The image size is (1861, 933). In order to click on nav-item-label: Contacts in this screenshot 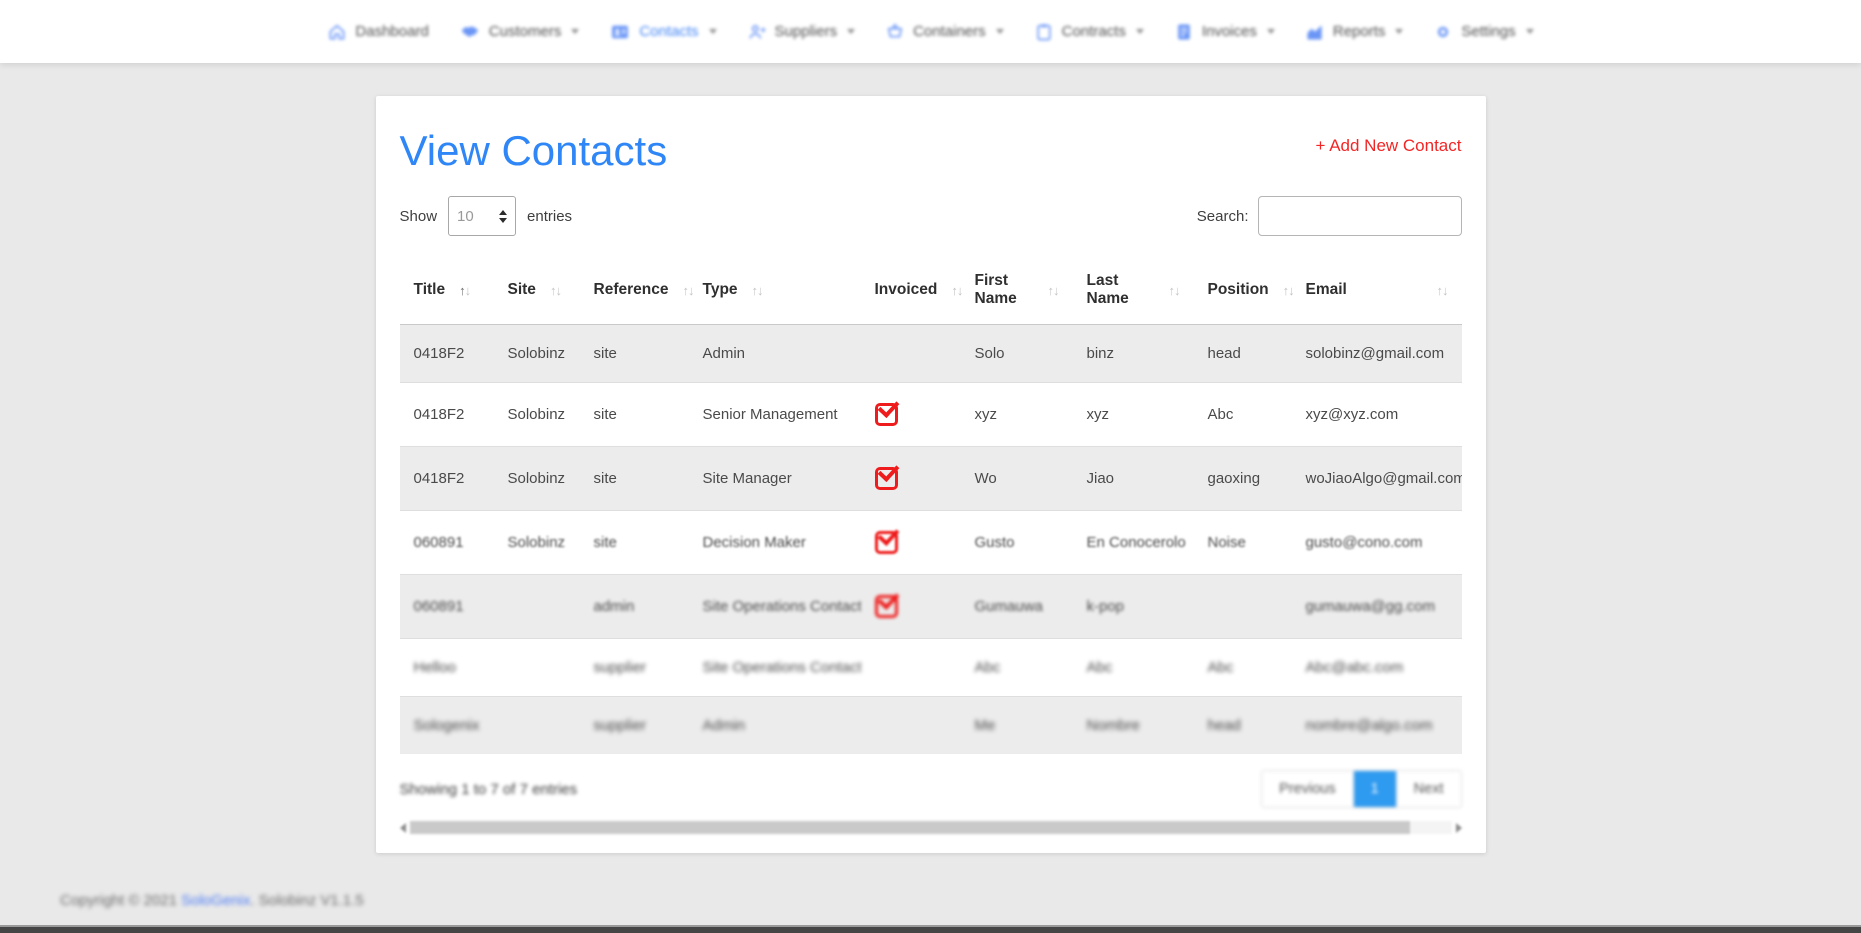, I will do `click(669, 31)`.